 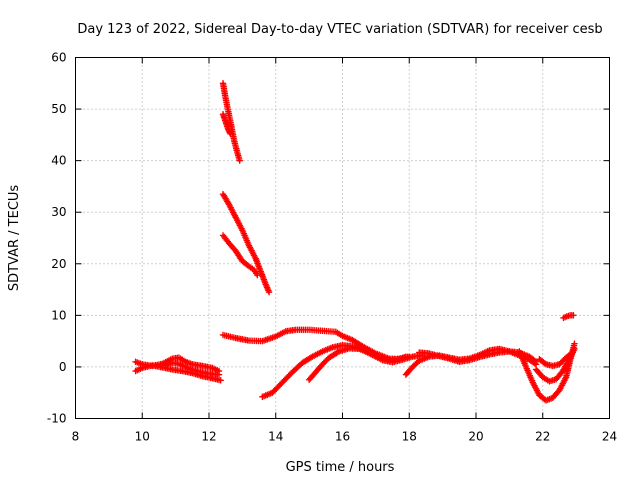 What do you see at coordinates (142, 437) in the screenshot?
I see `x-tick-label: 10` at bounding box center [142, 437].